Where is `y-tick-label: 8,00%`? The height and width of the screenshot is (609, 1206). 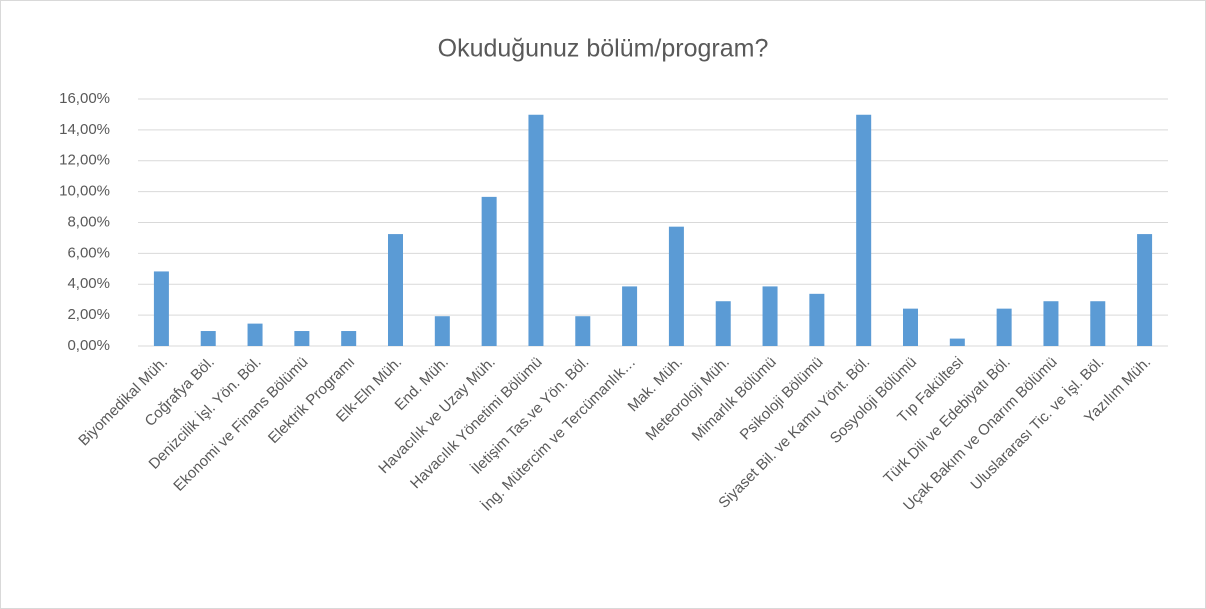 y-tick-label: 8,00% is located at coordinates (88, 221).